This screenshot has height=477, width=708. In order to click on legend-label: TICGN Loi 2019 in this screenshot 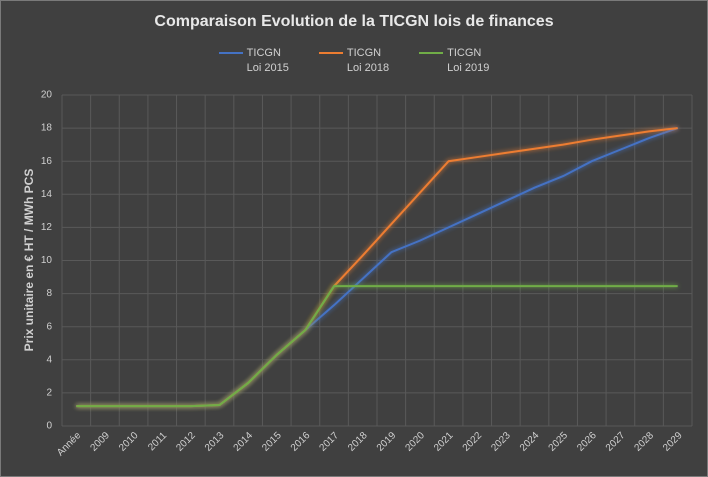, I will do `click(468, 60)`.